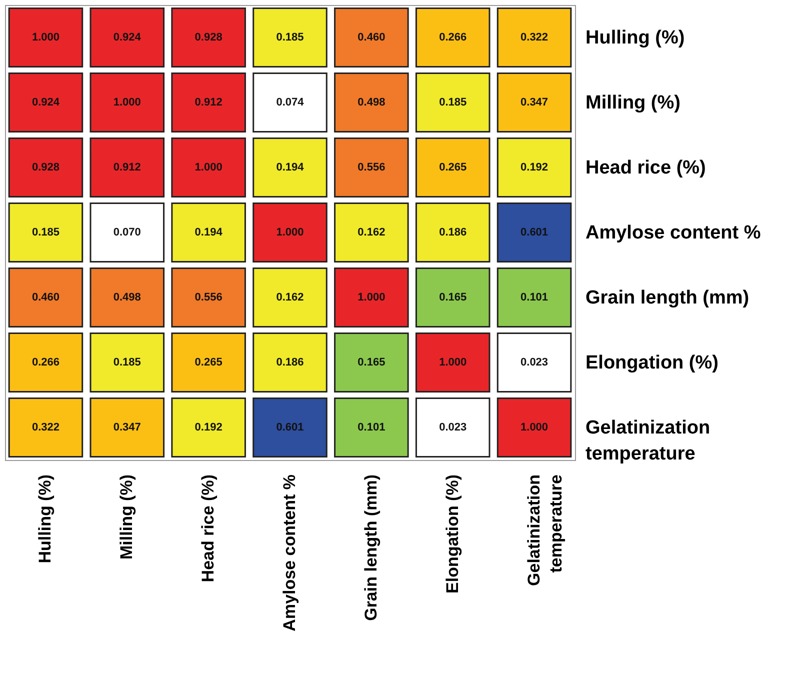 The width and height of the screenshot is (806, 694). What do you see at coordinates (126, 517) in the screenshot?
I see `x-tick-label: Milling (%)` at bounding box center [126, 517].